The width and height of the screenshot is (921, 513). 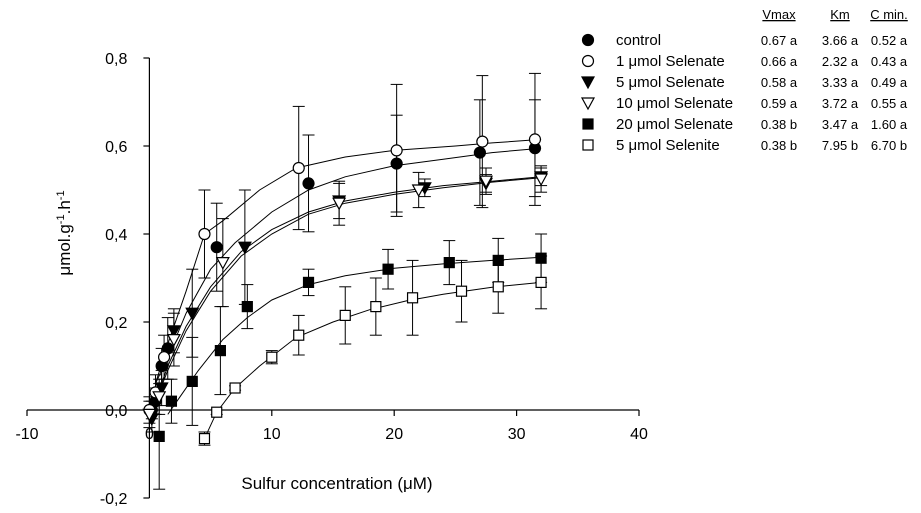 What do you see at coordinates (116, 235) in the screenshot?
I see `y-tick-label: 0,4` at bounding box center [116, 235].